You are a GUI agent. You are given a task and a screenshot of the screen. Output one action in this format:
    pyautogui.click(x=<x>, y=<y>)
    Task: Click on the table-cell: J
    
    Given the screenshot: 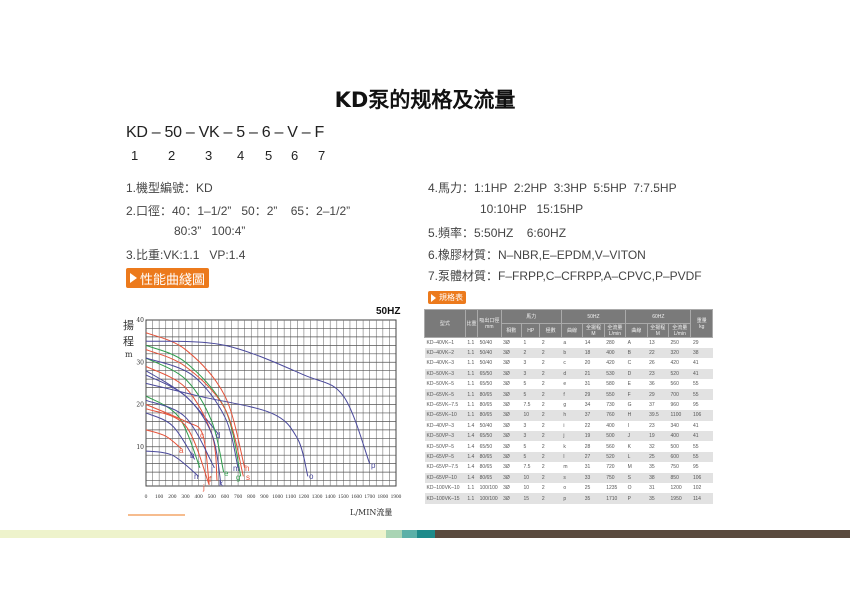 What is the action you would take?
    pyautogui.click(x=636, y=436)
    